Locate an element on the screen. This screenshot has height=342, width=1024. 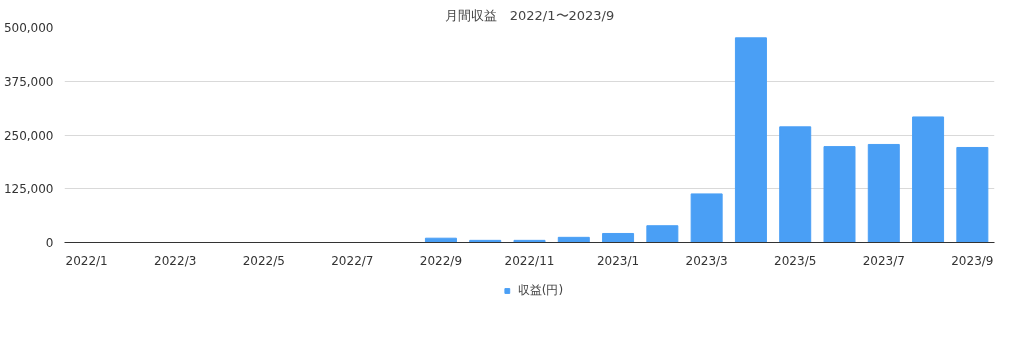
x-tick-label: 2023/7 is located at coordinates (883, 260).